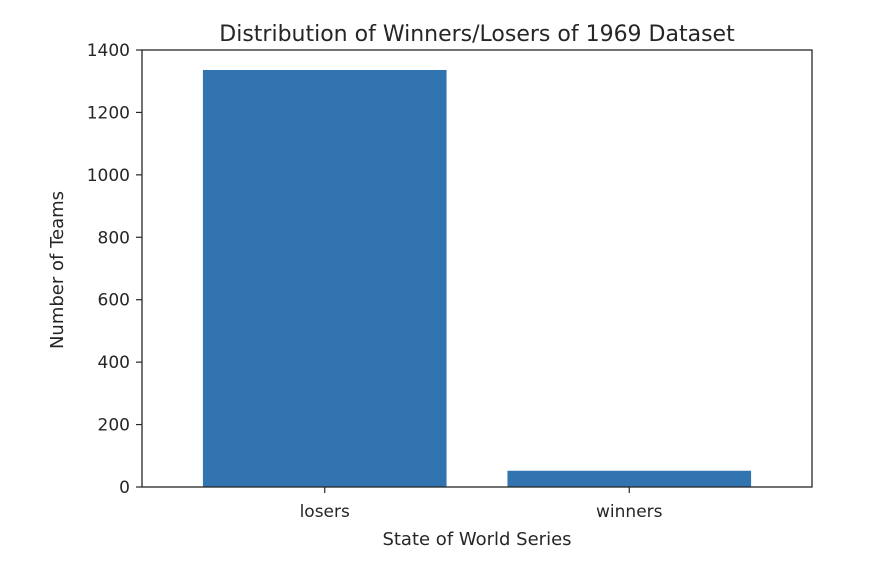 The height and width of the screenshot is (572, 892). What do you see at coordinates (114, 363) in the screenshot?
I see `y-tick-label: 400` at bounding box center [114, 363].